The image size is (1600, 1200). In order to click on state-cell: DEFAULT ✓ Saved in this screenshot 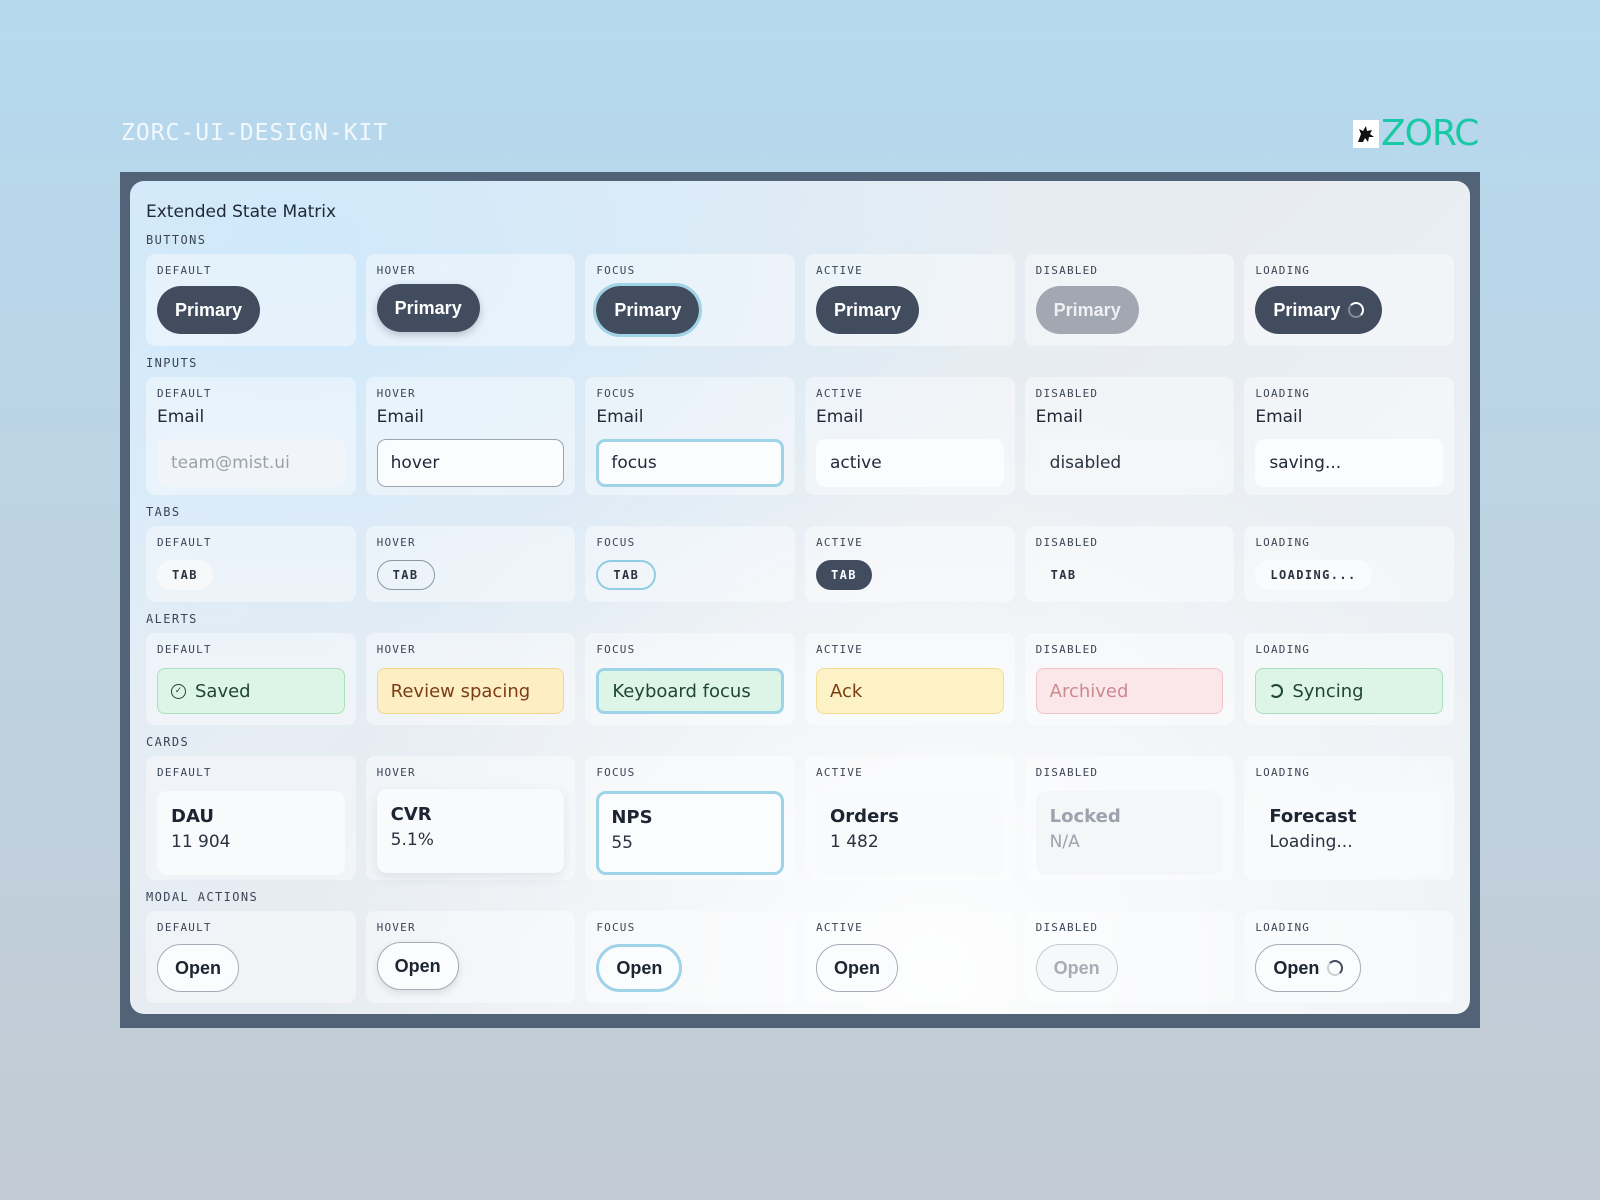, I will do `click(251, 679)`.